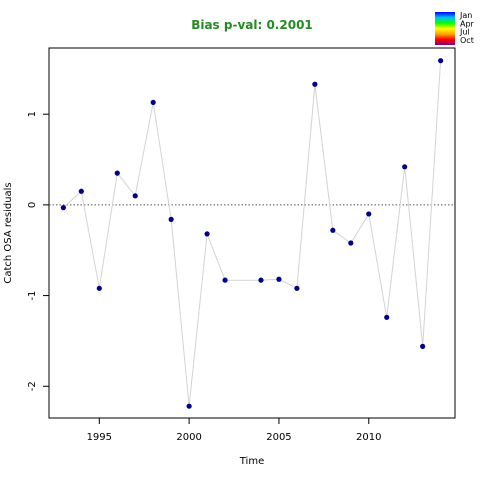 The image size is (480, 480). Describe the element at coordinates (278, 437) in the screenshot. I see `x-tick-label: 2005` at that location.